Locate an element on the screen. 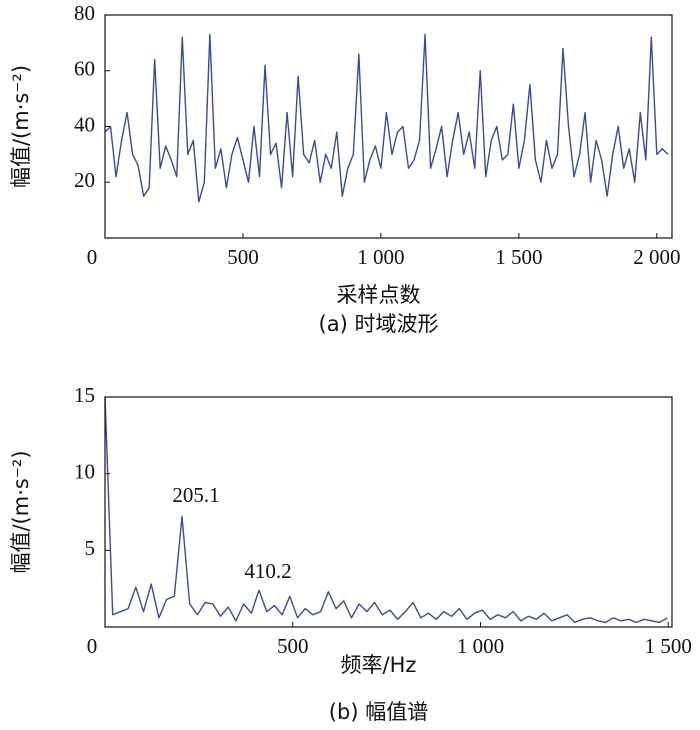 The height and width of the screenshot is (730, 700). y-tick-label: 20 is located at coordinates (84, 180).